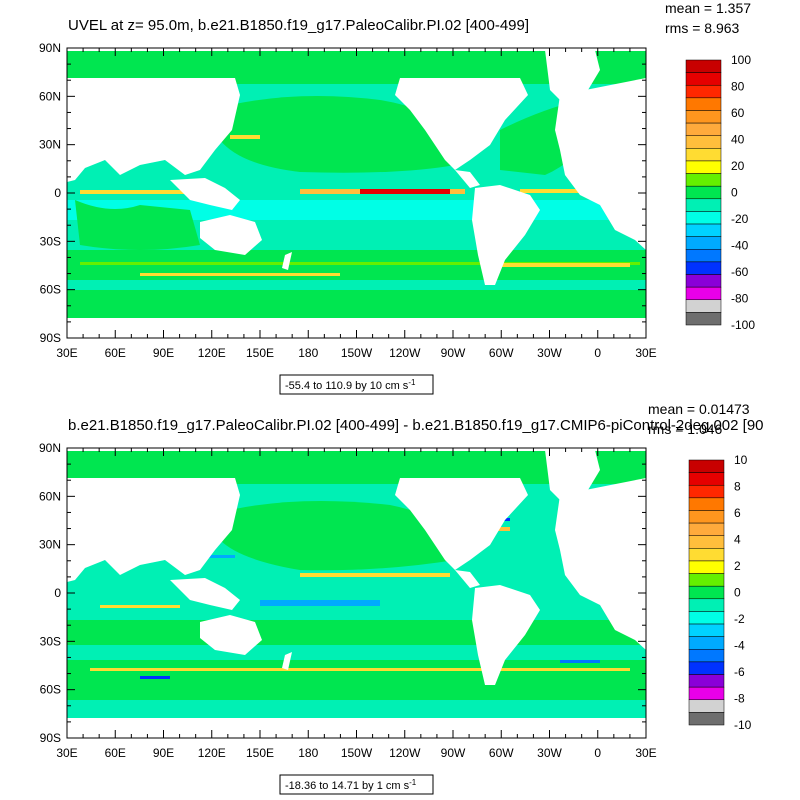 This screenshot has height=800, width=800. Describe the element at coordinates (737, 513) in the screenshot. I see `colorbar-label: 6` at that location.